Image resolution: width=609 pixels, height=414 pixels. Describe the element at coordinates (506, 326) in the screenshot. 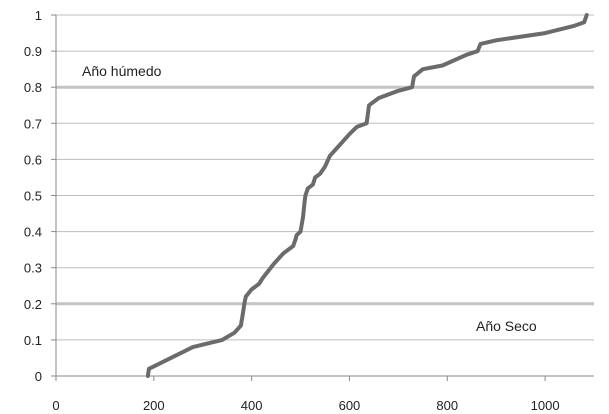

I see `dry-year-label: Año Seco` at that location.